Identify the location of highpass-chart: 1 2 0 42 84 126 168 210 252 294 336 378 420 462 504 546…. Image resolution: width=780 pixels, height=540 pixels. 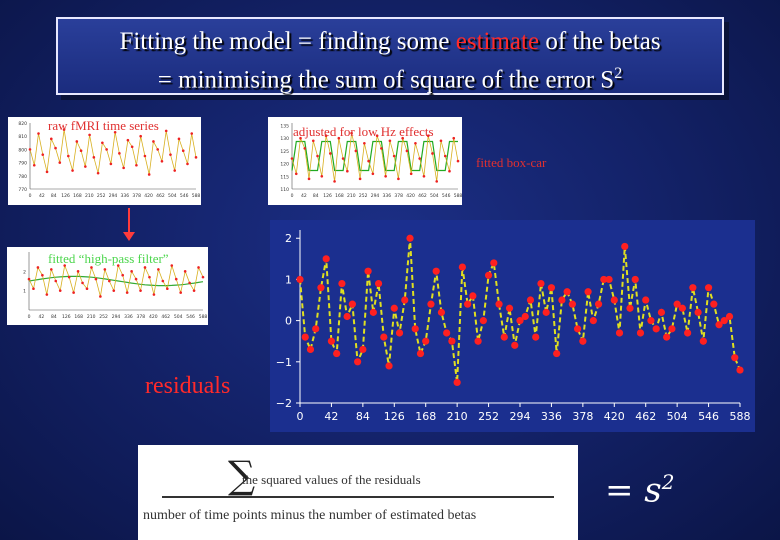
(115, 286).